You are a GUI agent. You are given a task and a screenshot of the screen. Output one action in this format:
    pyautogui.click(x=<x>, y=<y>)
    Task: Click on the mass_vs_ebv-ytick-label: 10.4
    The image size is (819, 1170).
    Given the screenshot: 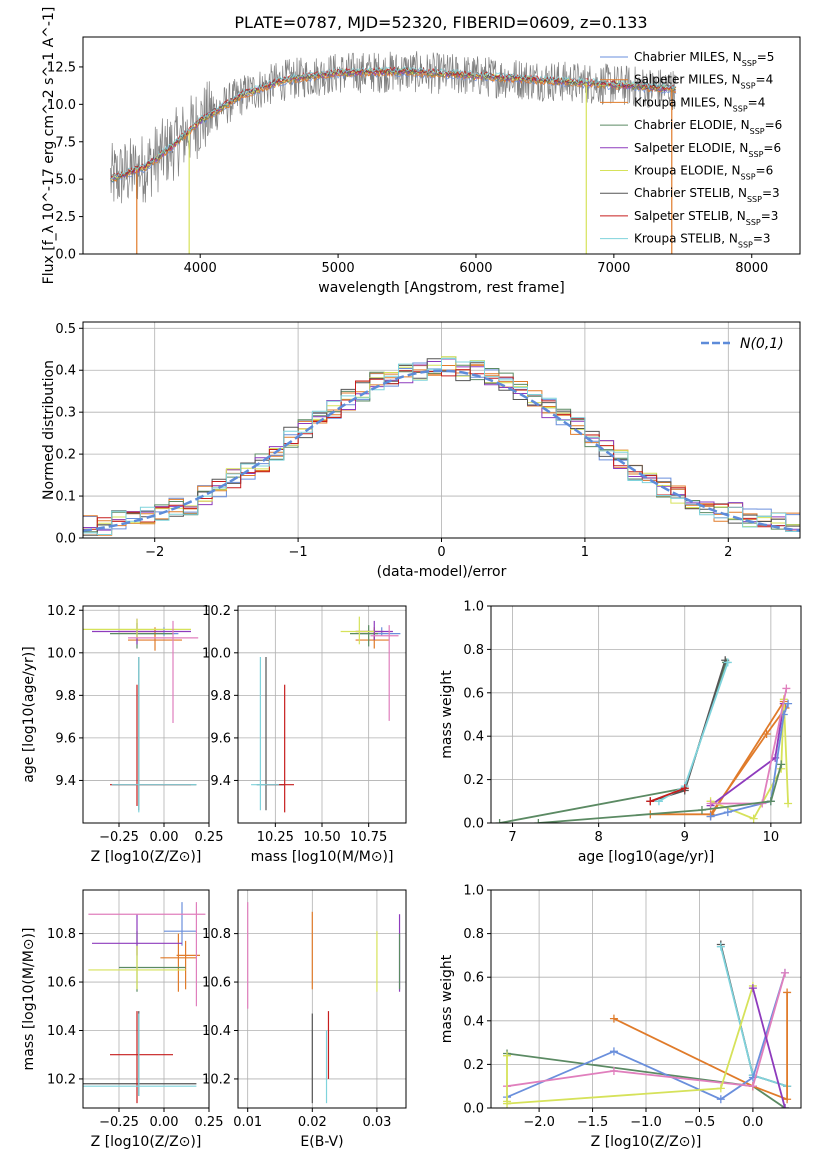 What is the action you would take?
    pyautogui.click(x=216, y=1031)
    